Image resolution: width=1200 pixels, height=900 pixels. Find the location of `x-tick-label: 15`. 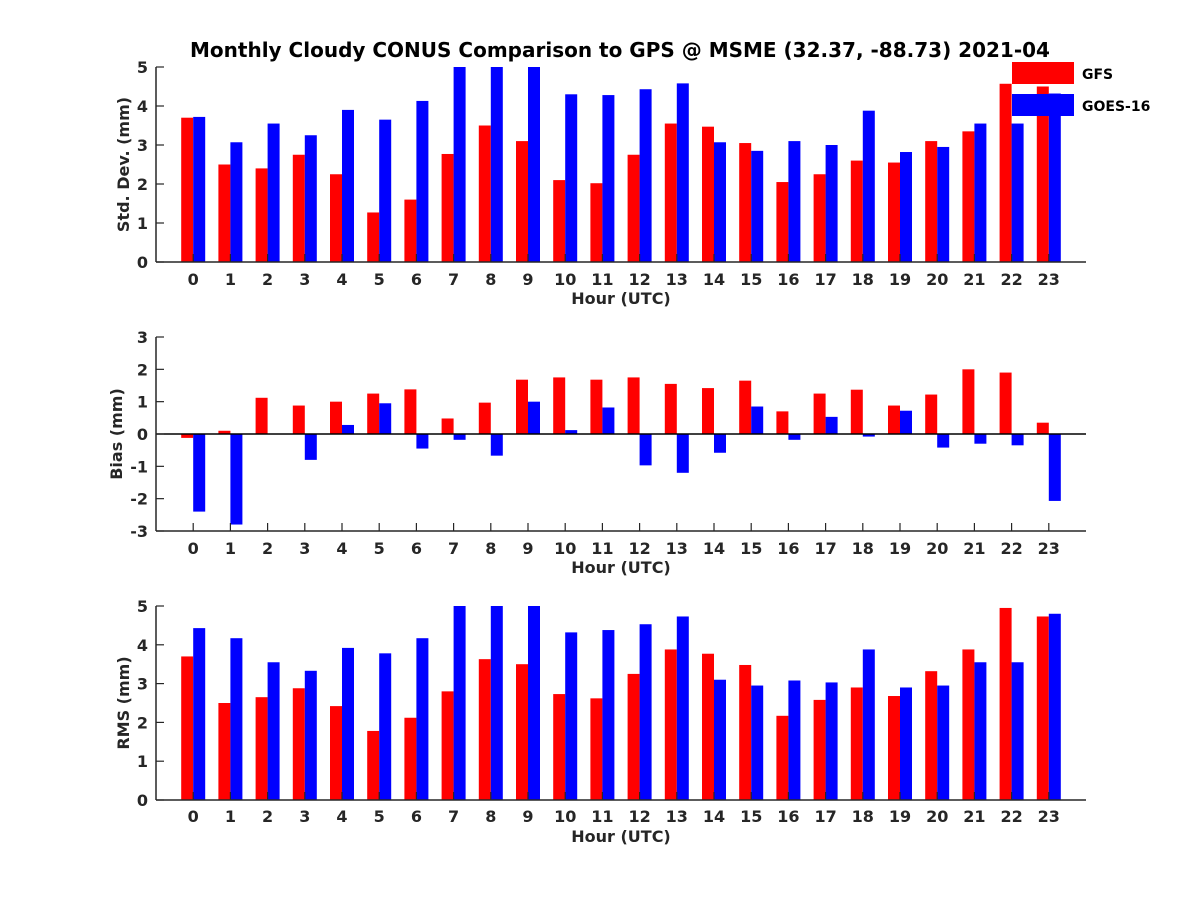

x-tick-label: 15 is located at coordinates (751, 279).